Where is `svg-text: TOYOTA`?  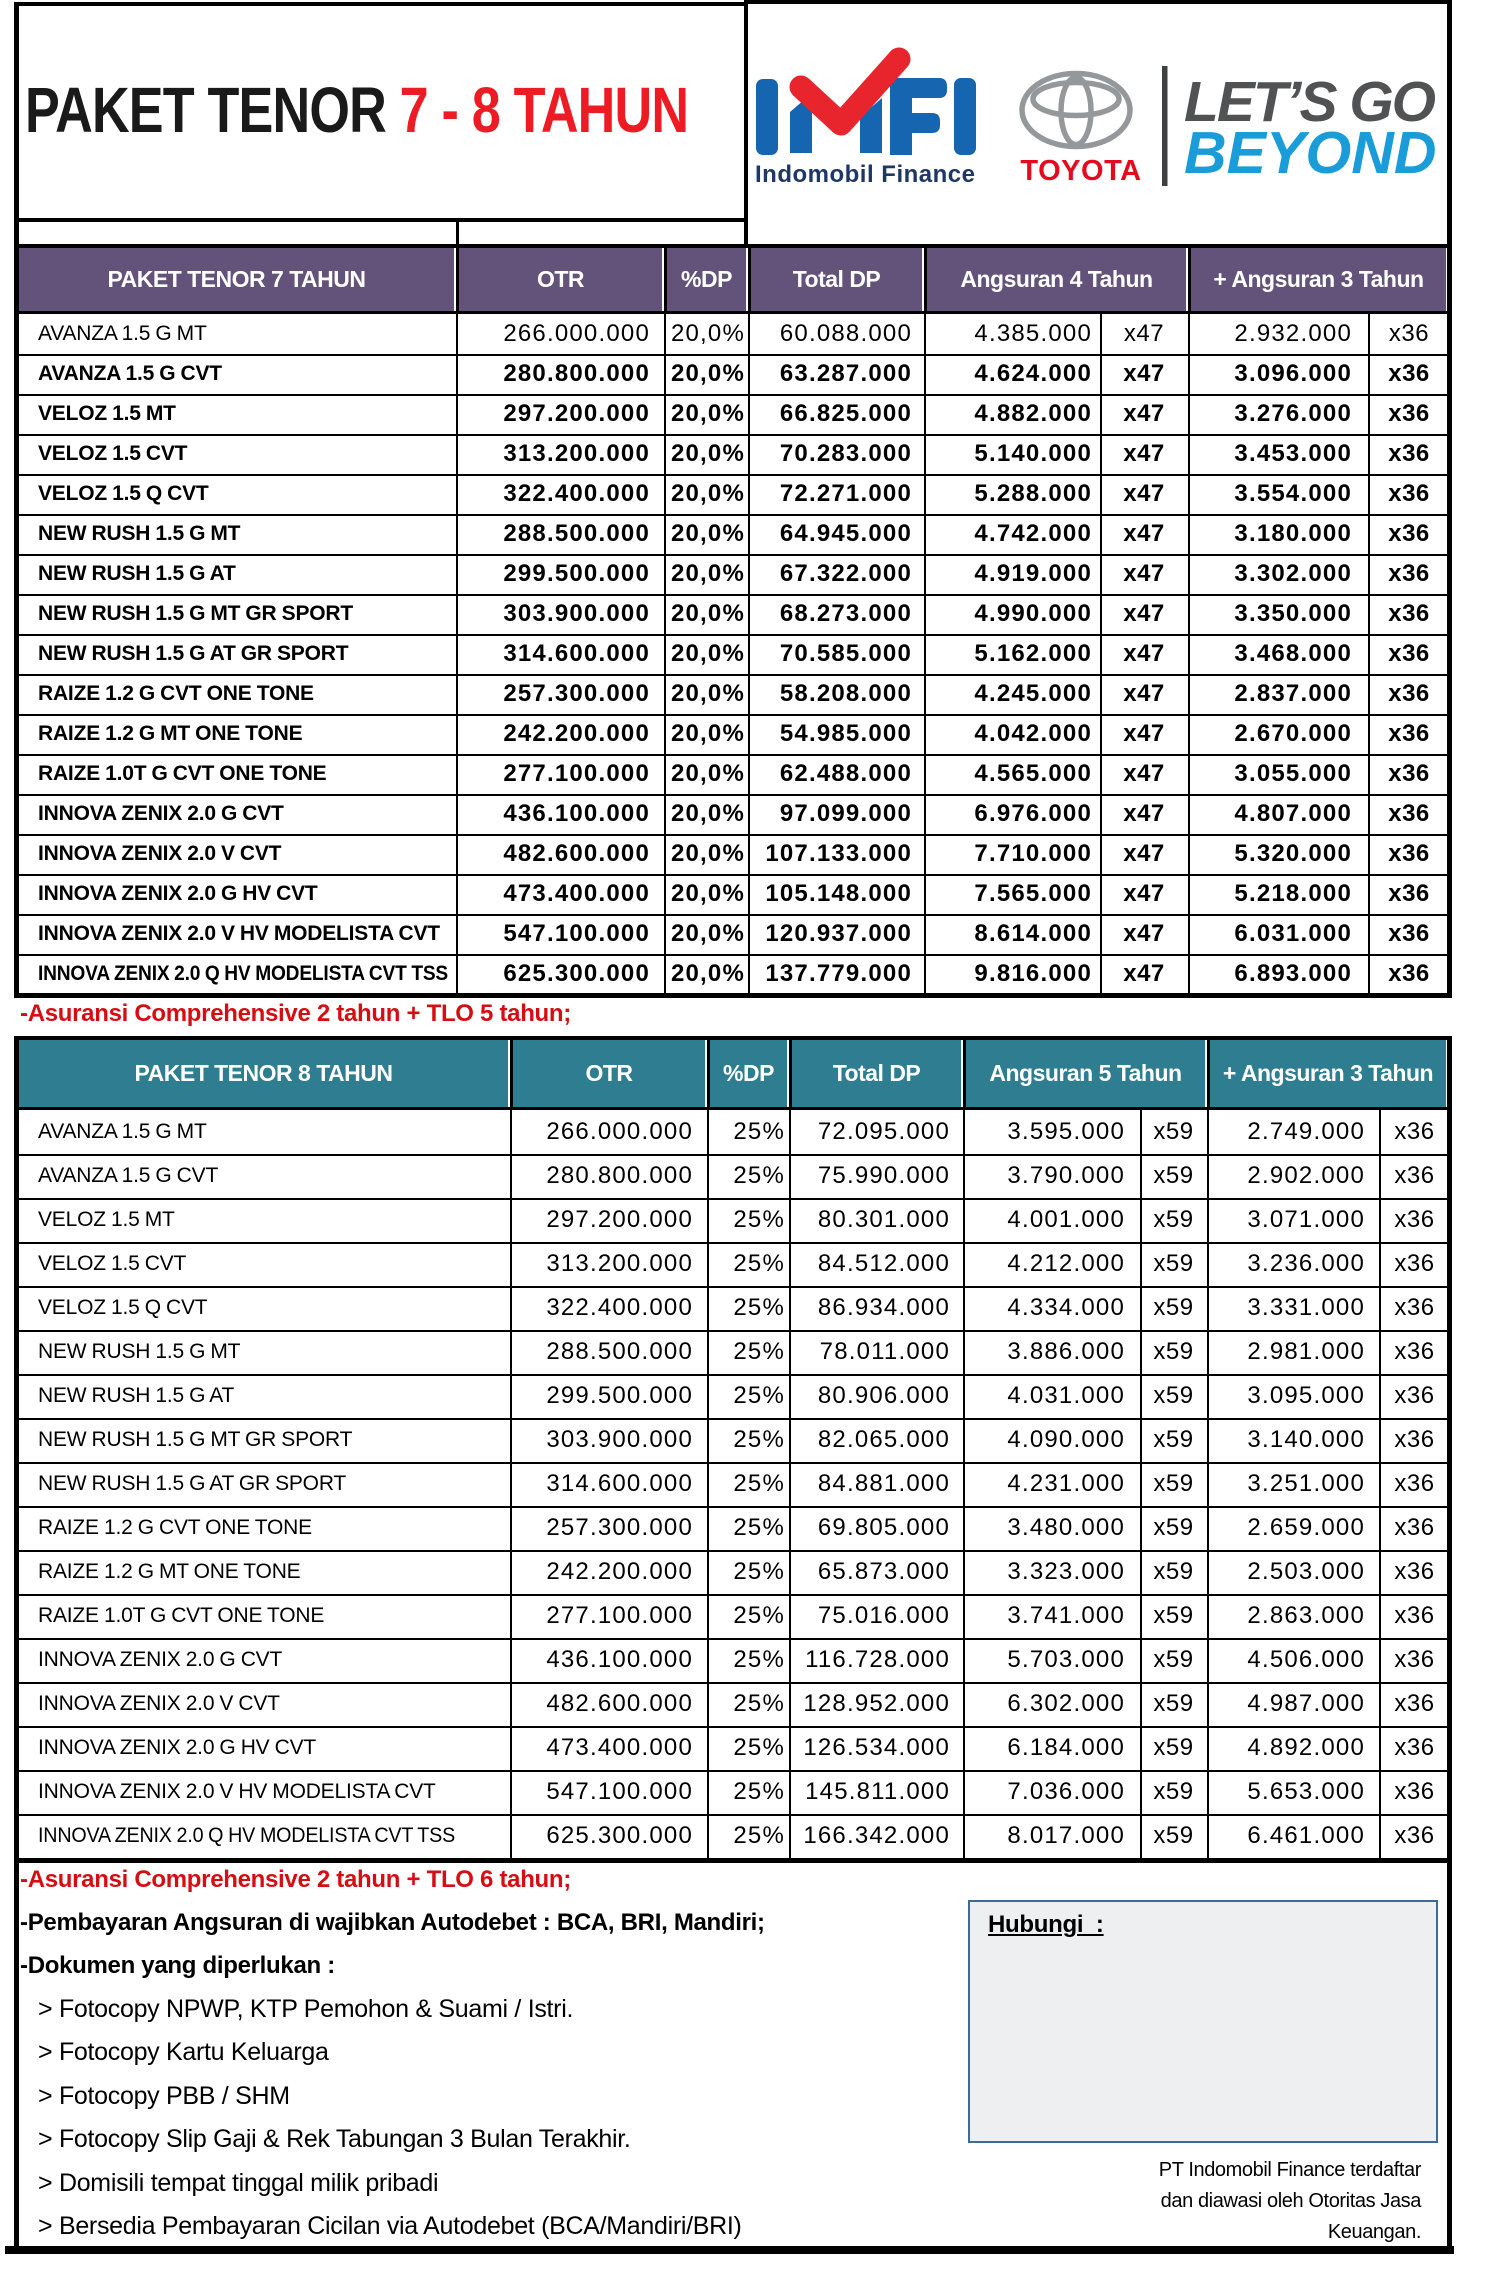
svg-text: TOYOTA is located at coordinates (1080, 171).